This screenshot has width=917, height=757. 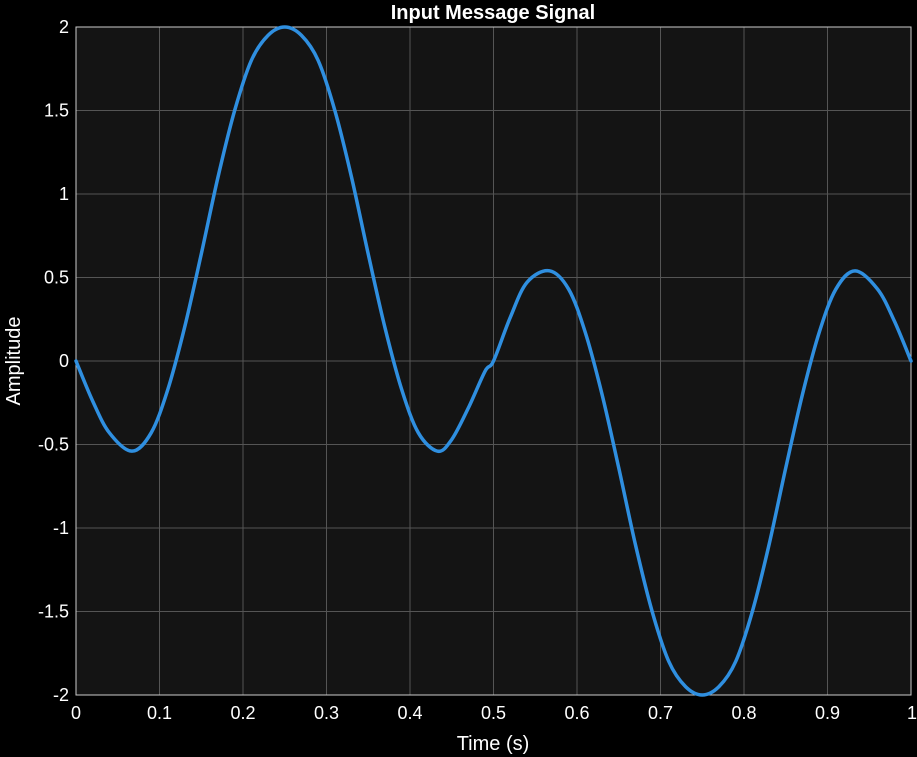 I want to click on y-tick-label: -1.5, so click(x=53, y=612).